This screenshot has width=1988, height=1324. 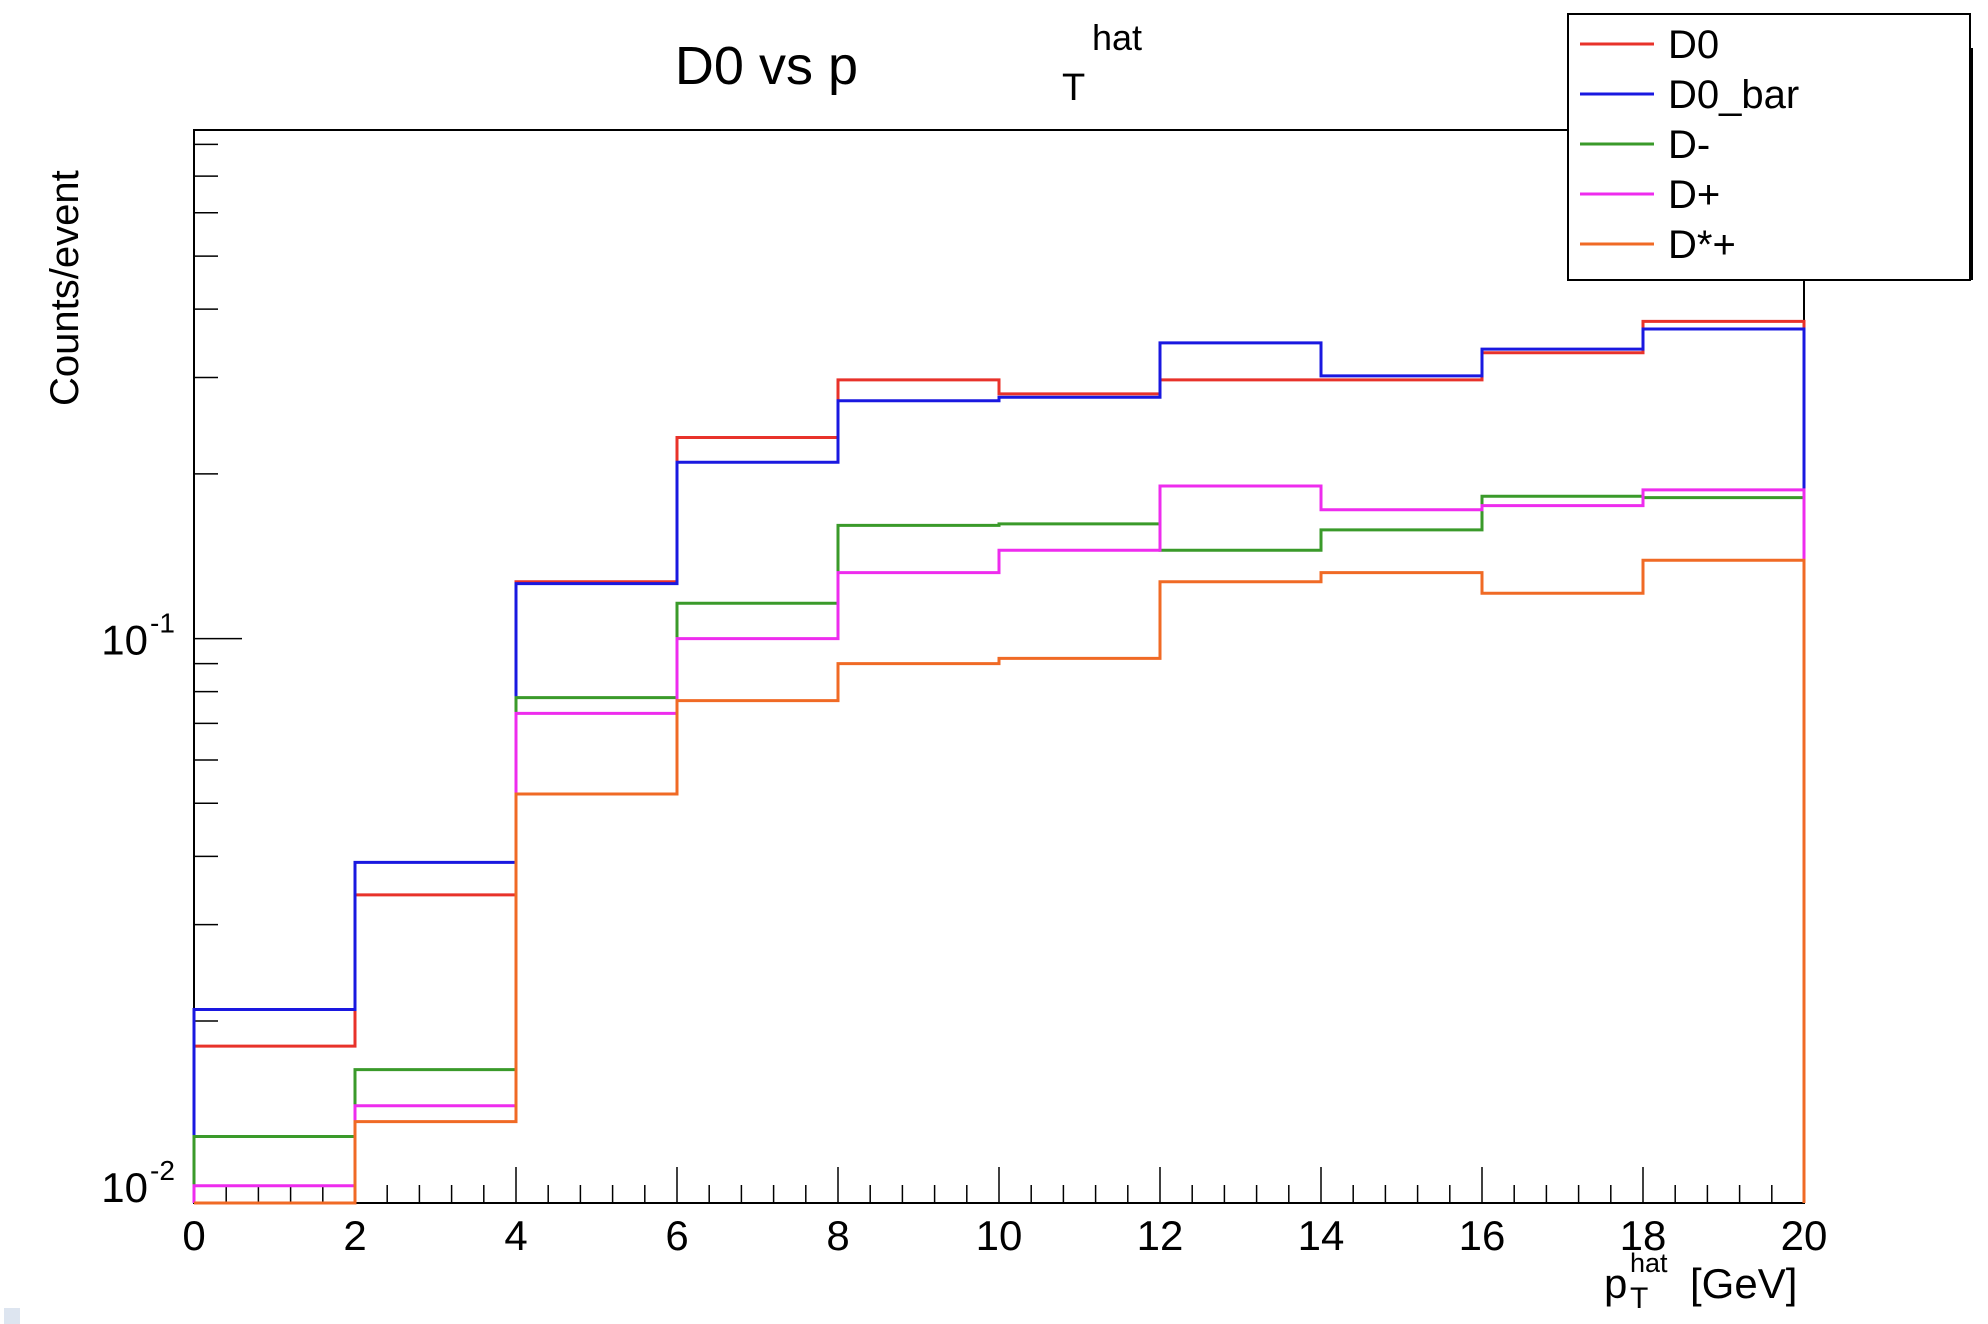 I want to click on legend-label: D+, so click(x=1694, y=195).